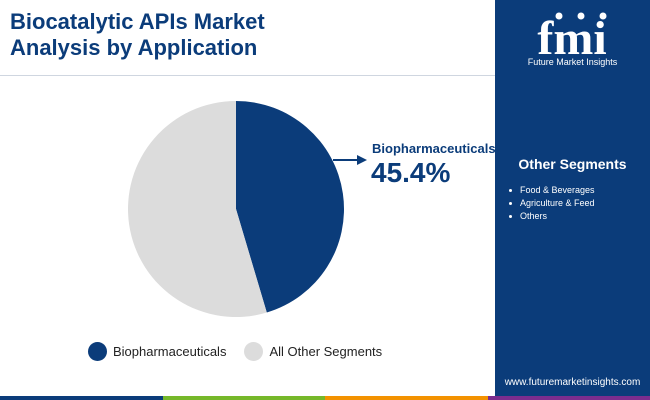 This screenshot has height=400, width=650. I want to click on legend-swatch-biopharmaceuticals, so click(97, 351).